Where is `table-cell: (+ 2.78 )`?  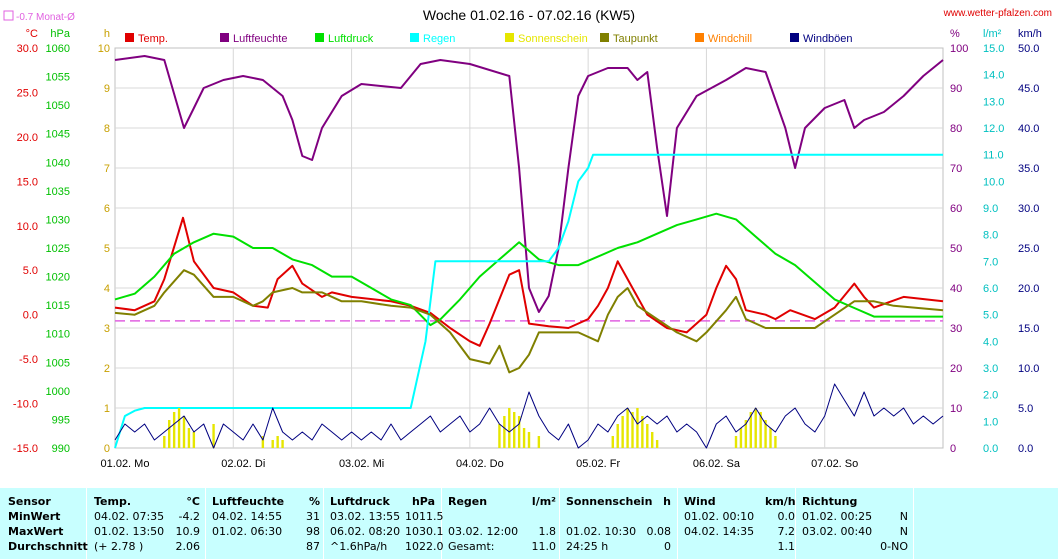 table-cell: (+ 2.78 ) is located at coordinates (119, 546).